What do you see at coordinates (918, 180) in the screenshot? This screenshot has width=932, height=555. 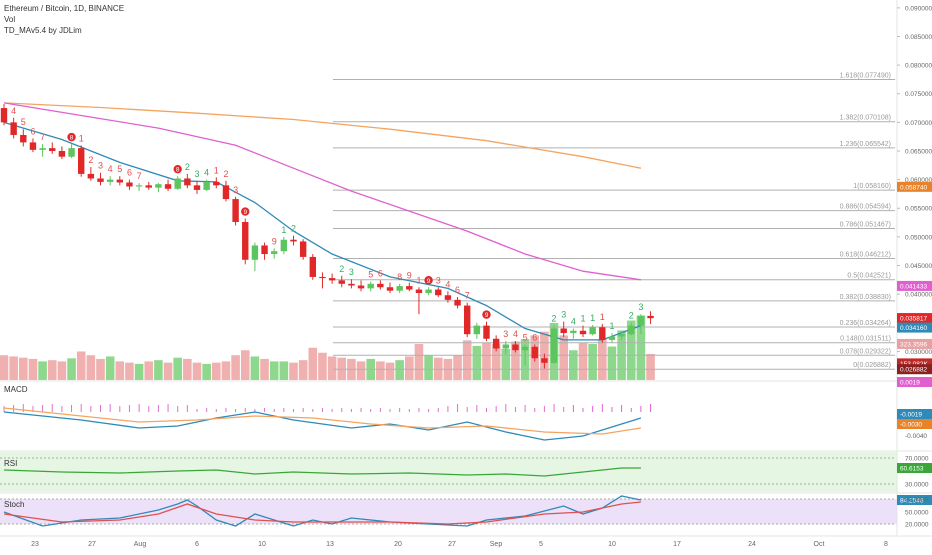 I see `y-tick-label: 0.060000` at bounding box center [918, 180].